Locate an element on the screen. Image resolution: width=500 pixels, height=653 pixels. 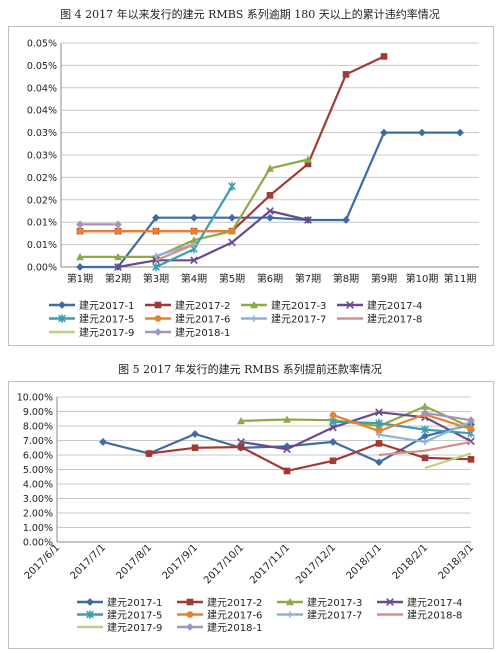
x-tick-label: 第6期 is located at coordinates (270, 278).